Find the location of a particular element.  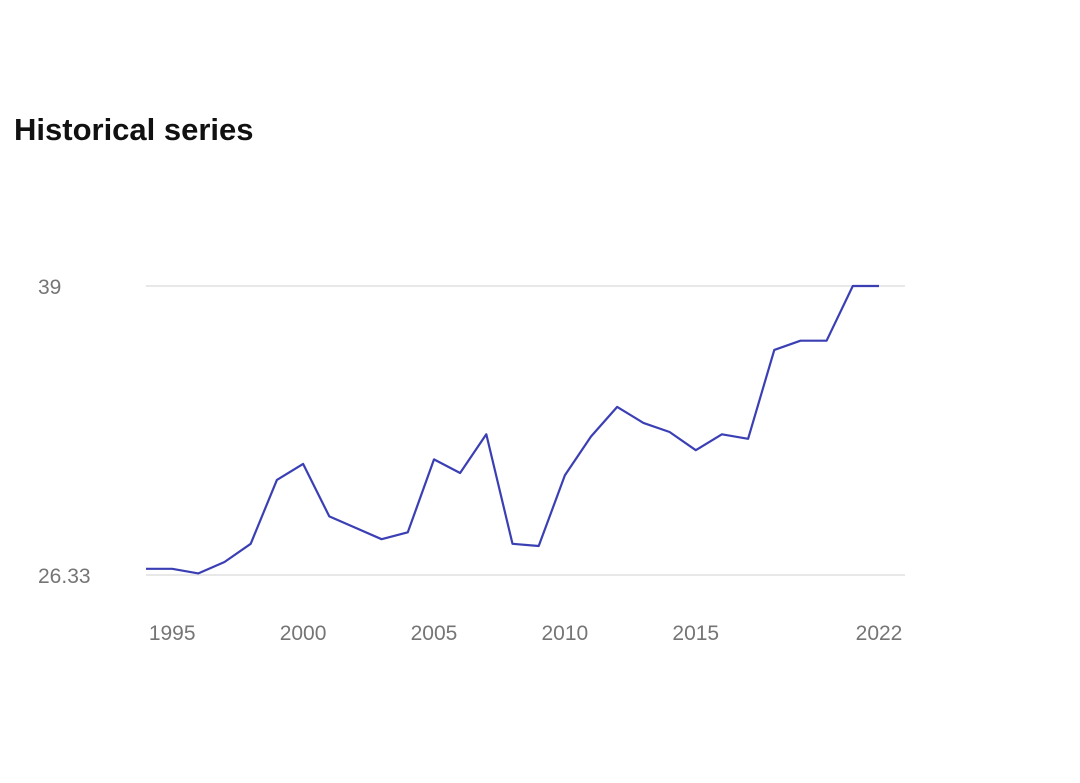

x-tick-label: 1995 is located at coordinates (172, 633).